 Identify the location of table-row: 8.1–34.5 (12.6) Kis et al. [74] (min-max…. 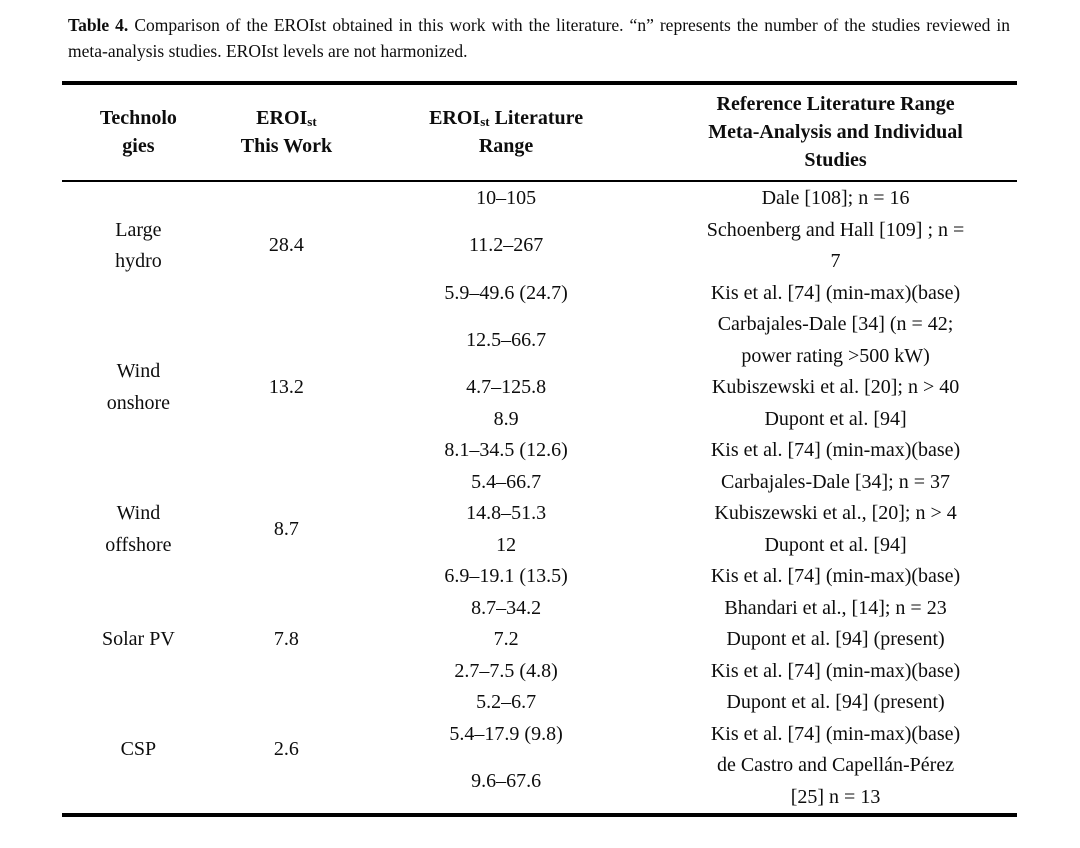
(539, 451).